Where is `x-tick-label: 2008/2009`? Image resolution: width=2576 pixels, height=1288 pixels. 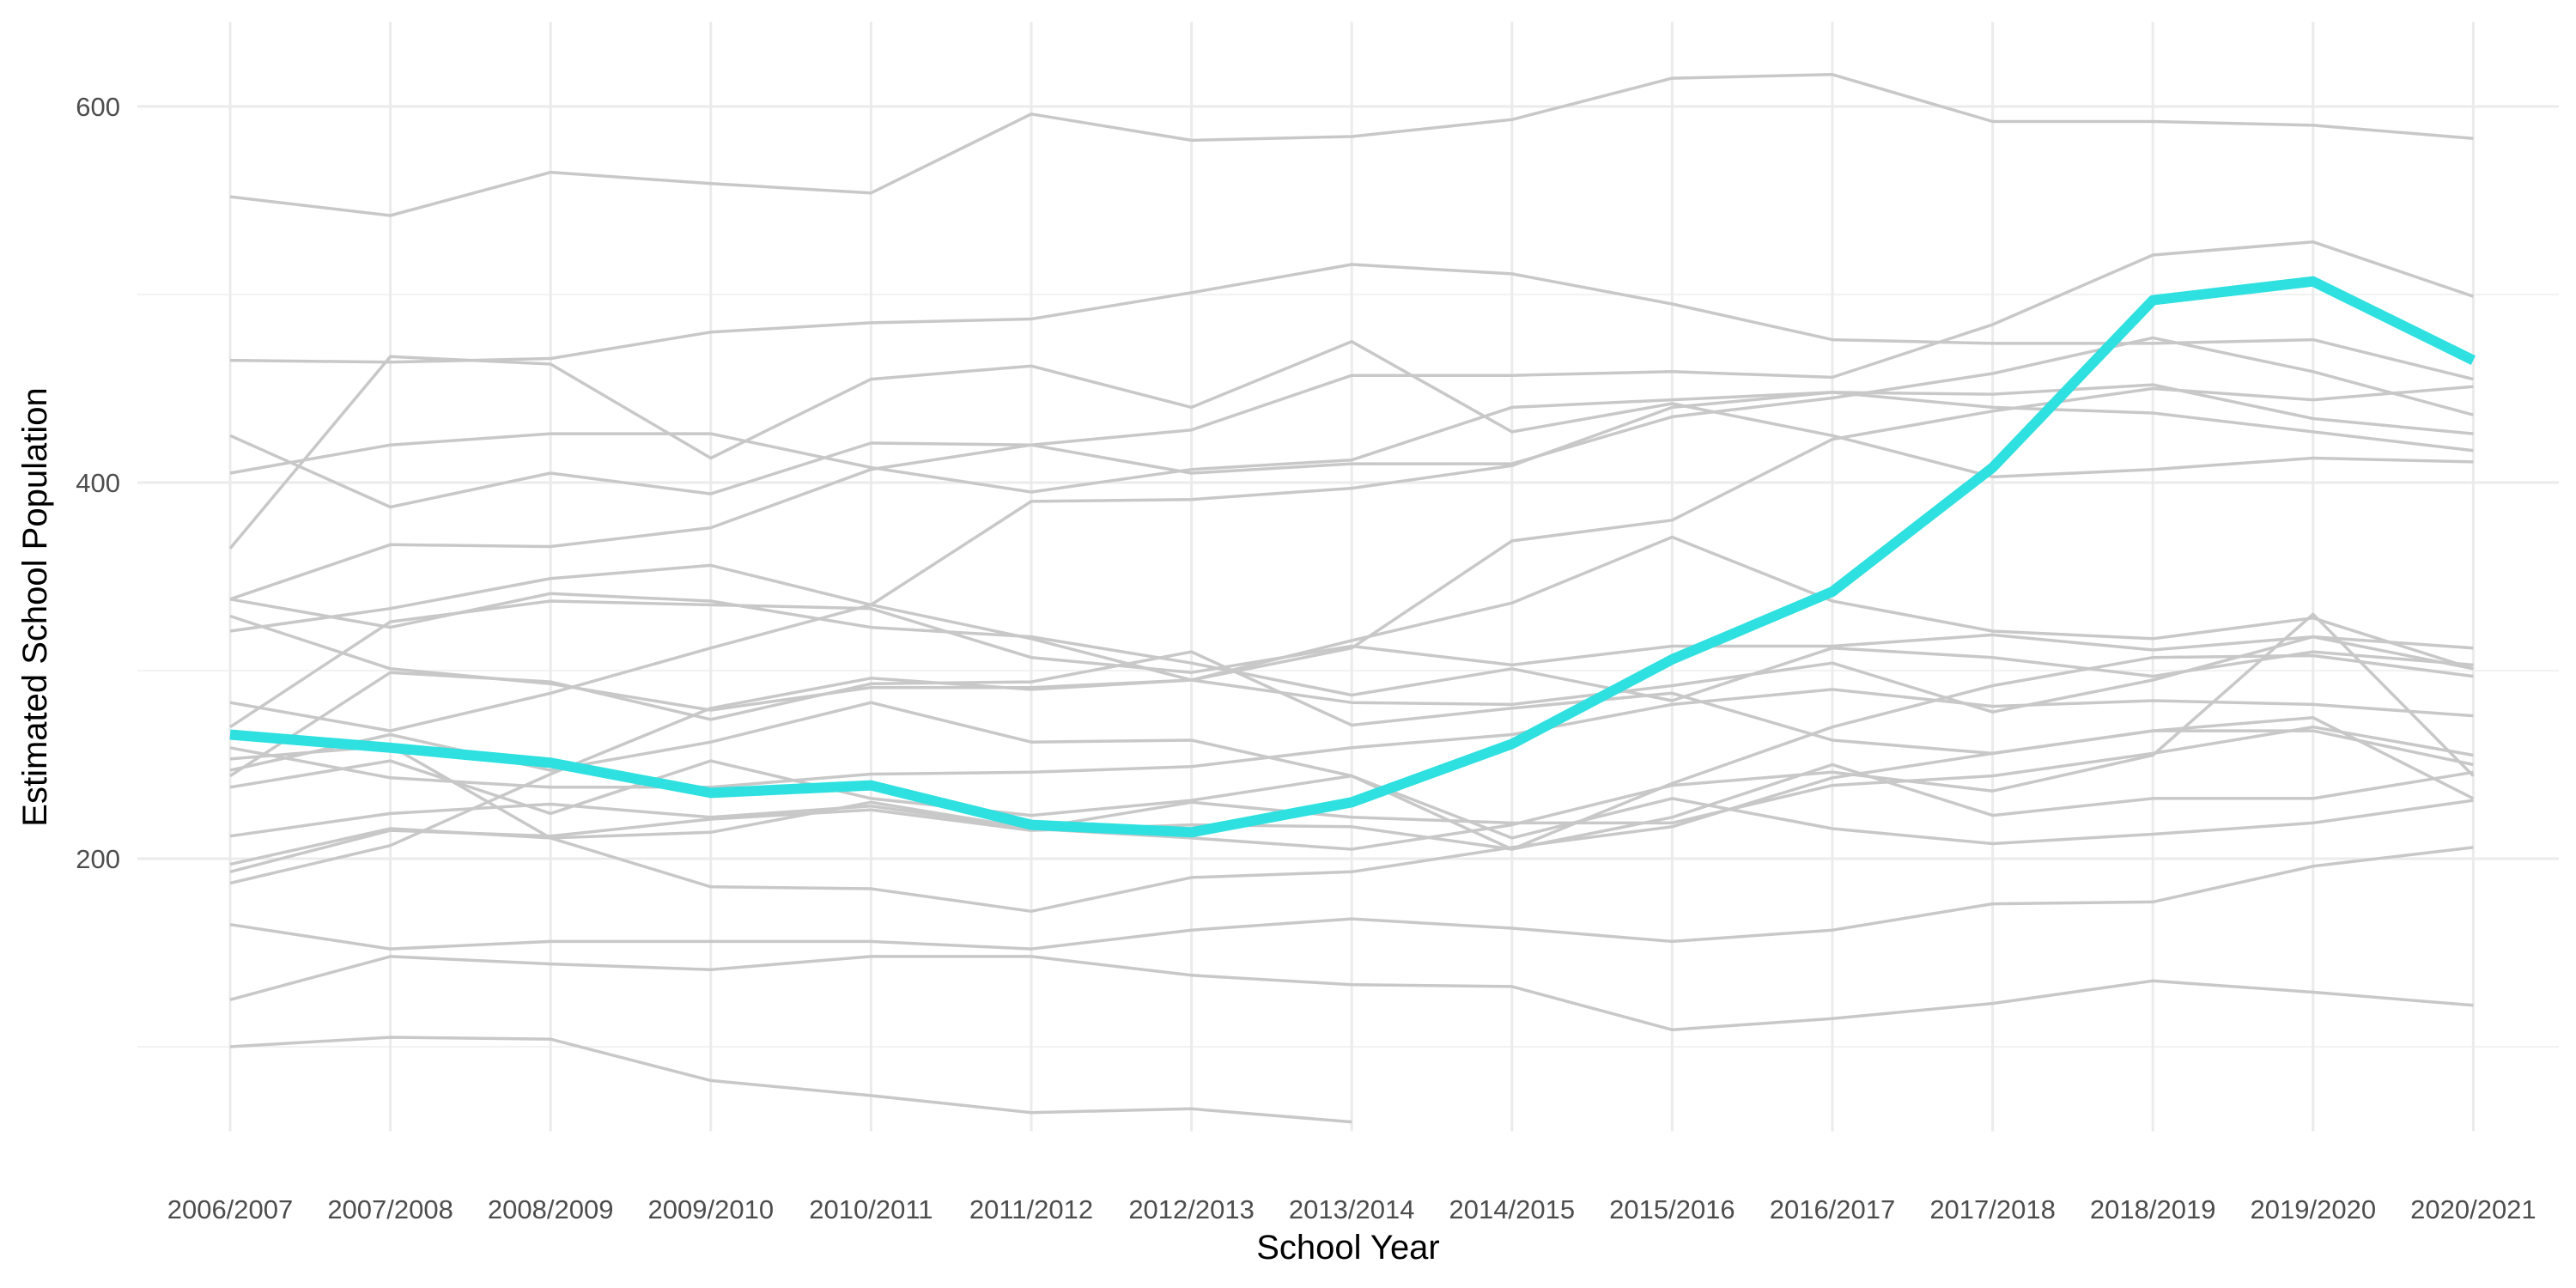
x-tick-label: 2008/2009 is located at coordinates (551, 1209).